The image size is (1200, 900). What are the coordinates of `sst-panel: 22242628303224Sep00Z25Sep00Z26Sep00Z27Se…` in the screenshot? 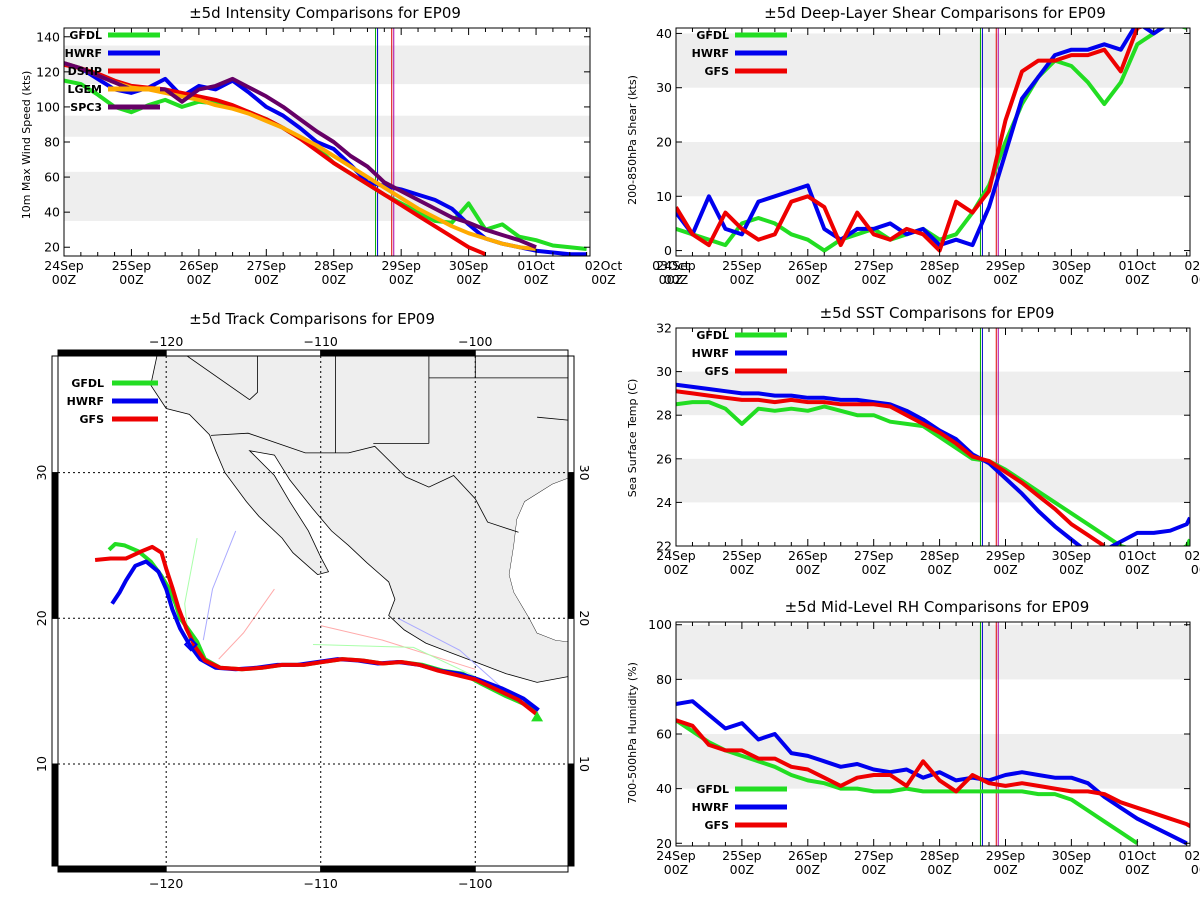 It's located at (928, 449).